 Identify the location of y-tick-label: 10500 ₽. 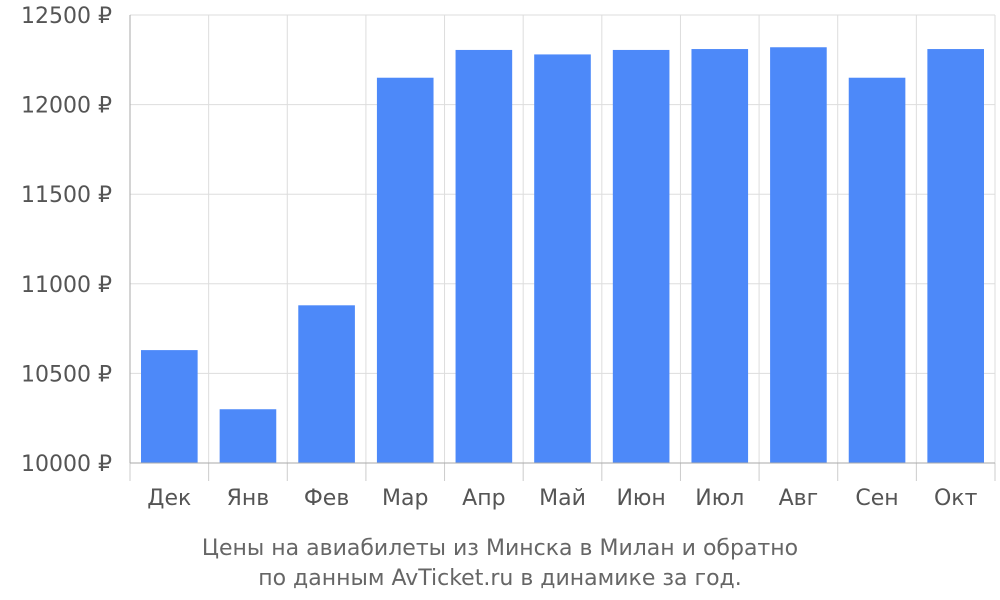
(66, 374).